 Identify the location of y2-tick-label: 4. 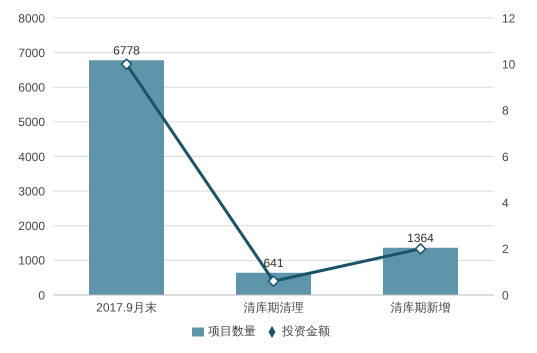
(505, 203).